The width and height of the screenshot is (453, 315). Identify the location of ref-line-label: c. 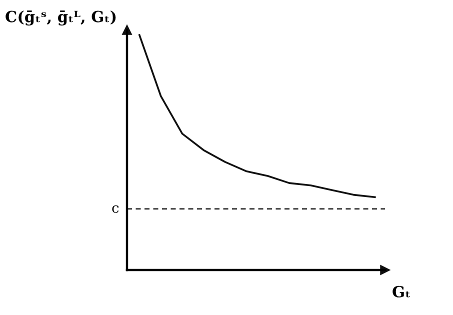
(115, 209).